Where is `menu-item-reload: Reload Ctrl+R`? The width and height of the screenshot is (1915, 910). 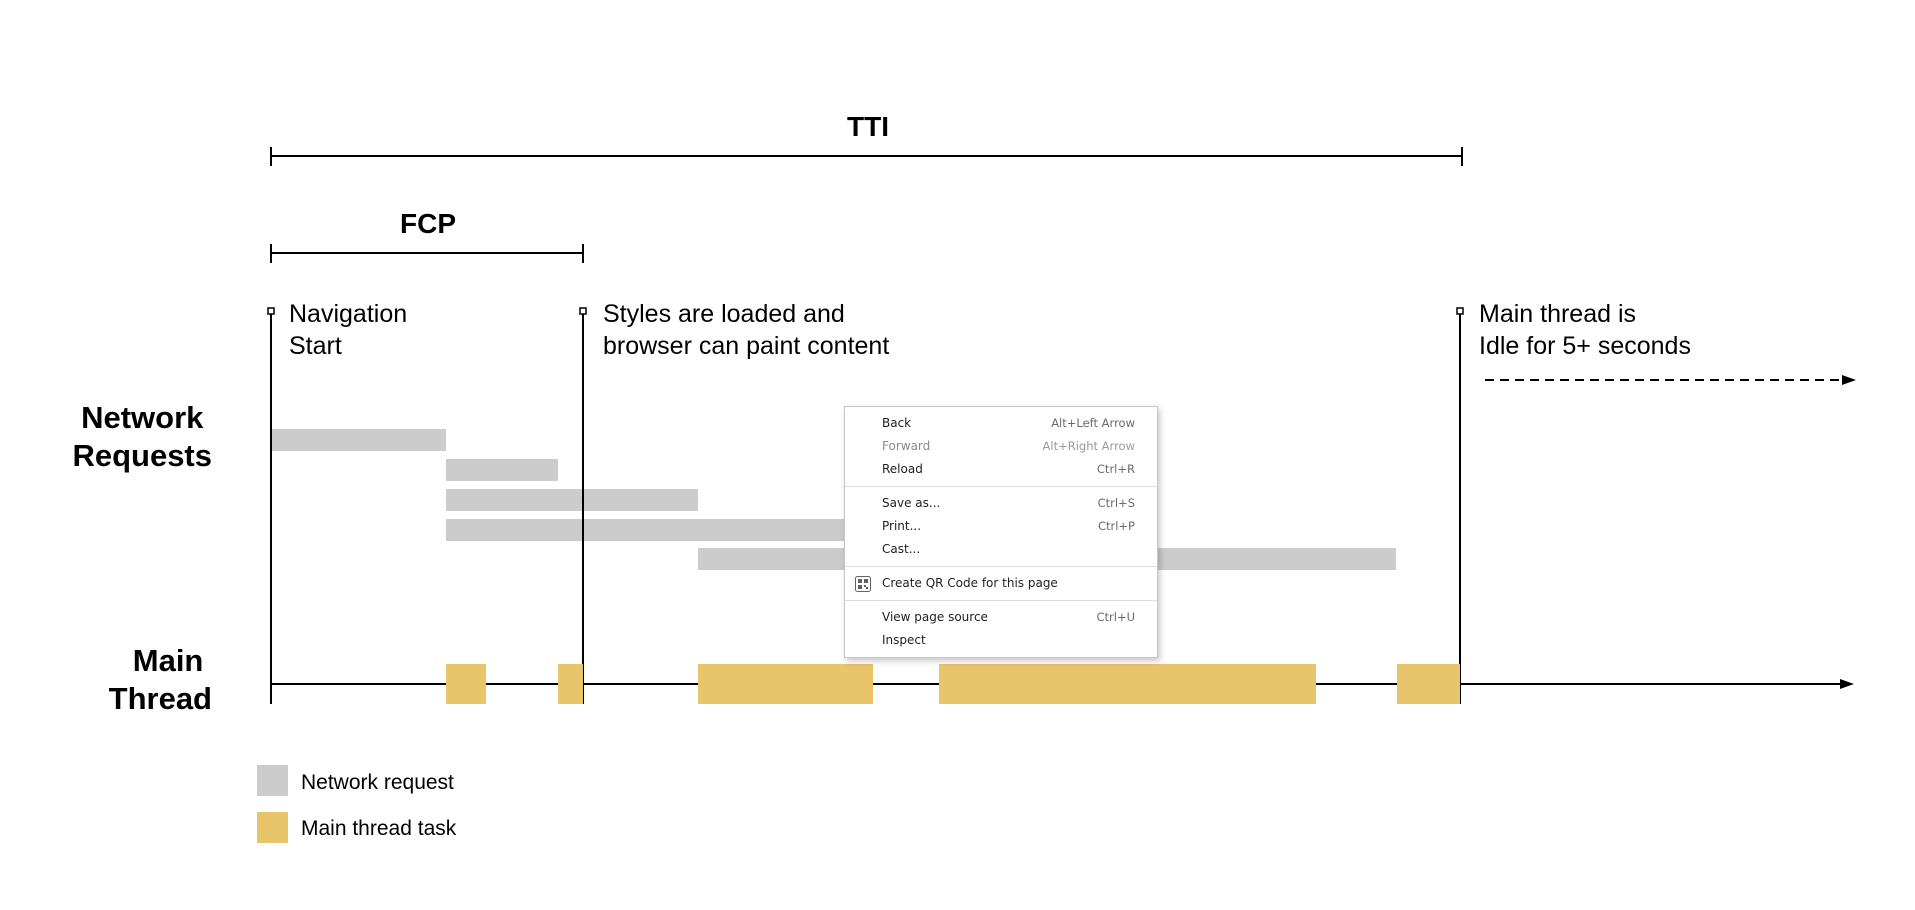
menu-item-reload: Reload Ctrl+R is located at coordinates (1001, 469).